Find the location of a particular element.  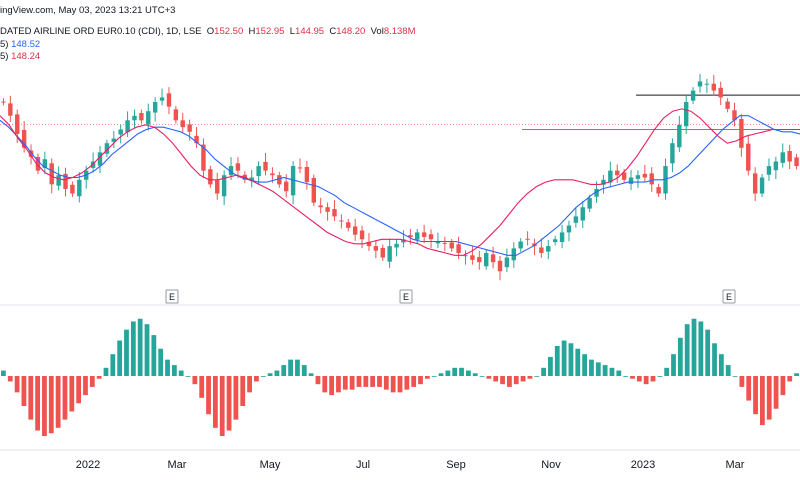

ma-fast-prefix: 5) is located at coordinates (4, 56).